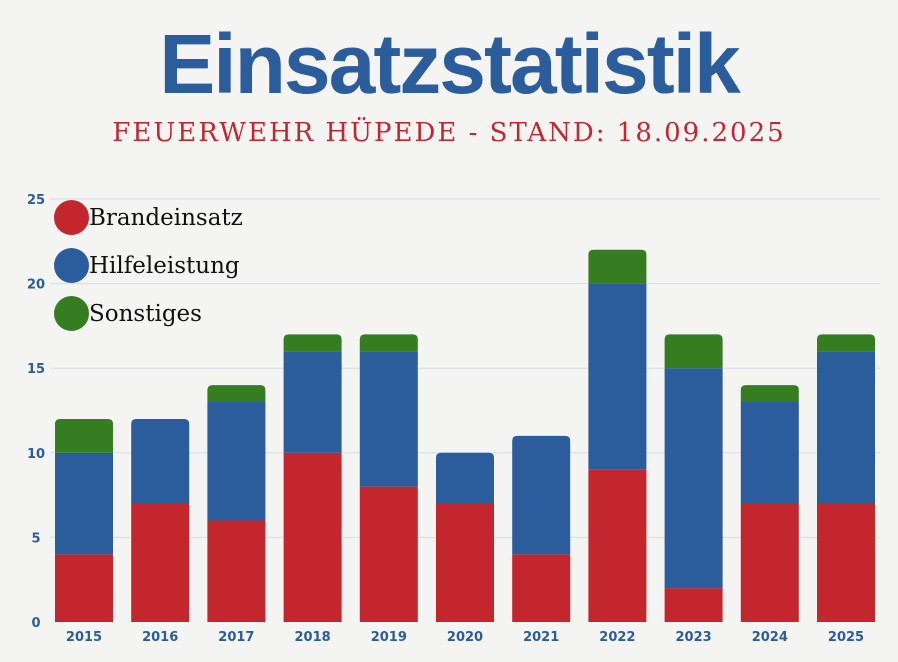 The height and width of the screenshot is (662, 898). I want to click on bar-hilfeleistung-2022, so click(617, 376).